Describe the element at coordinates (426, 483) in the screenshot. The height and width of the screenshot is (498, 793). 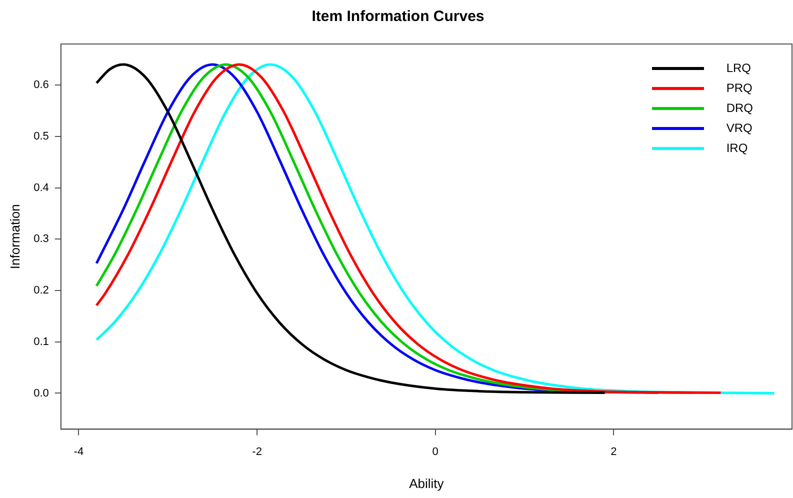
I see `x-axis-title: Ability` at that location.